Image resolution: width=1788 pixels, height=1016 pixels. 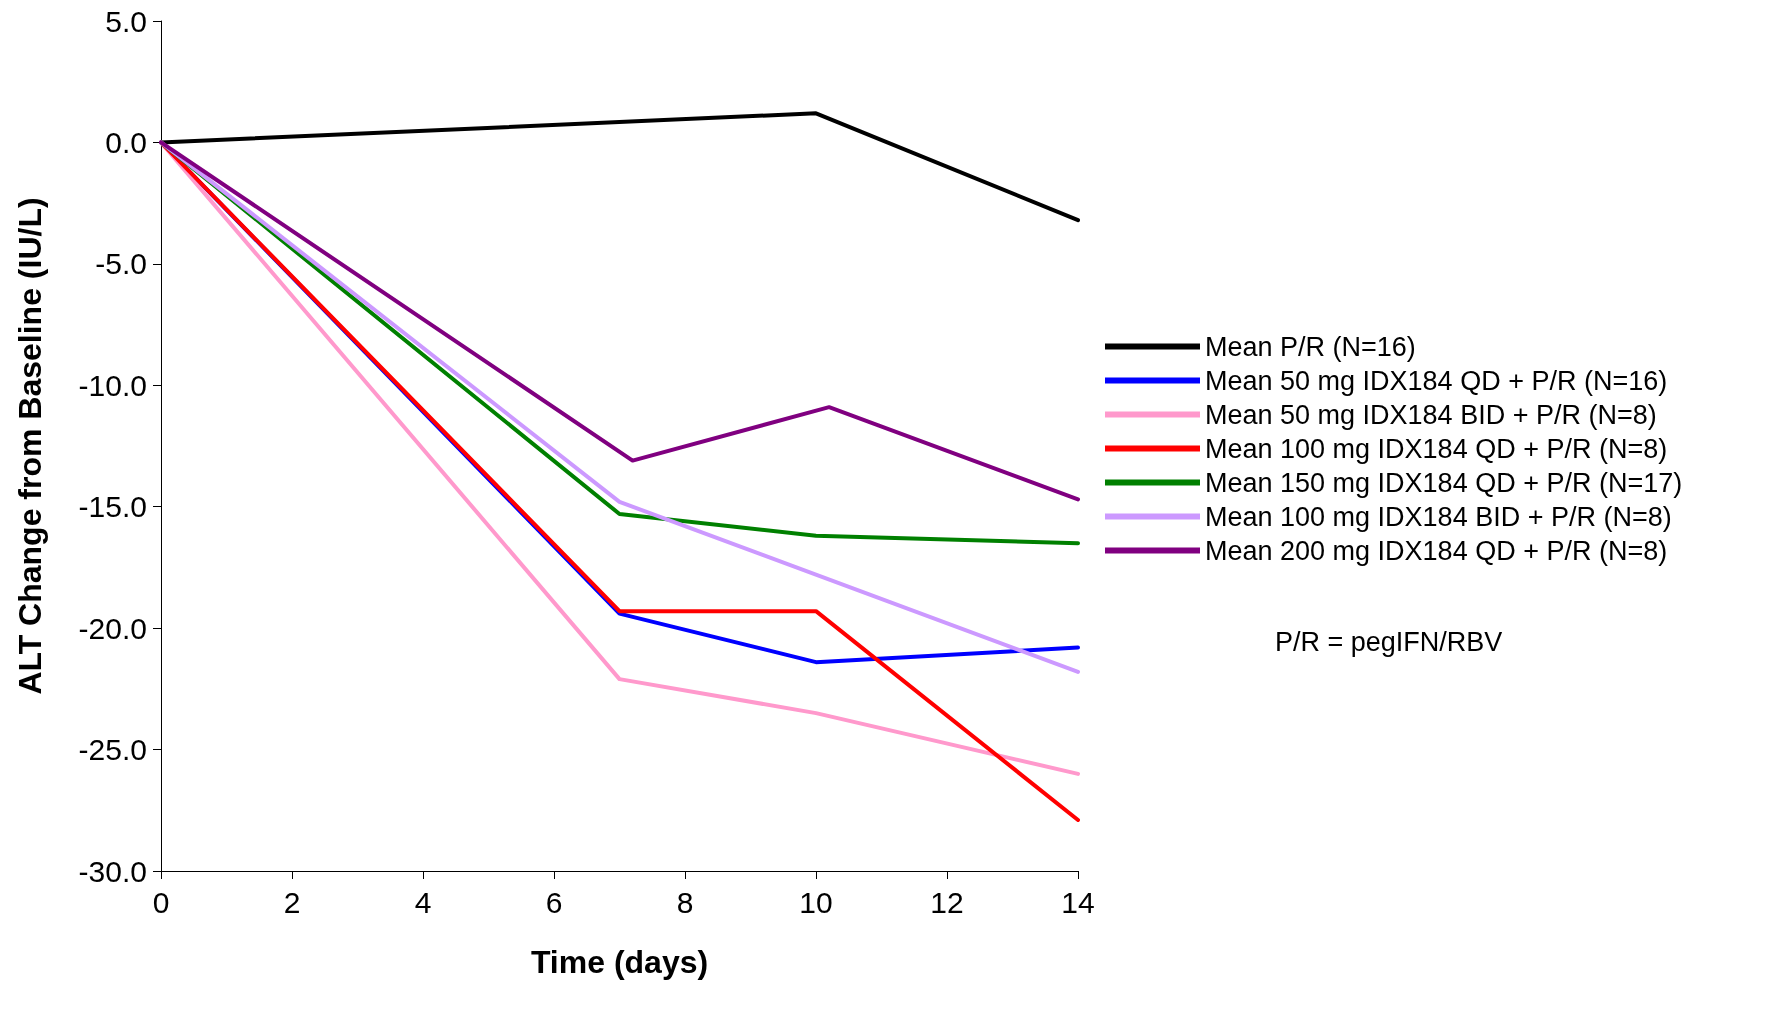 I want to click on x-tick-label: 14, so click(x=1078, y=902).